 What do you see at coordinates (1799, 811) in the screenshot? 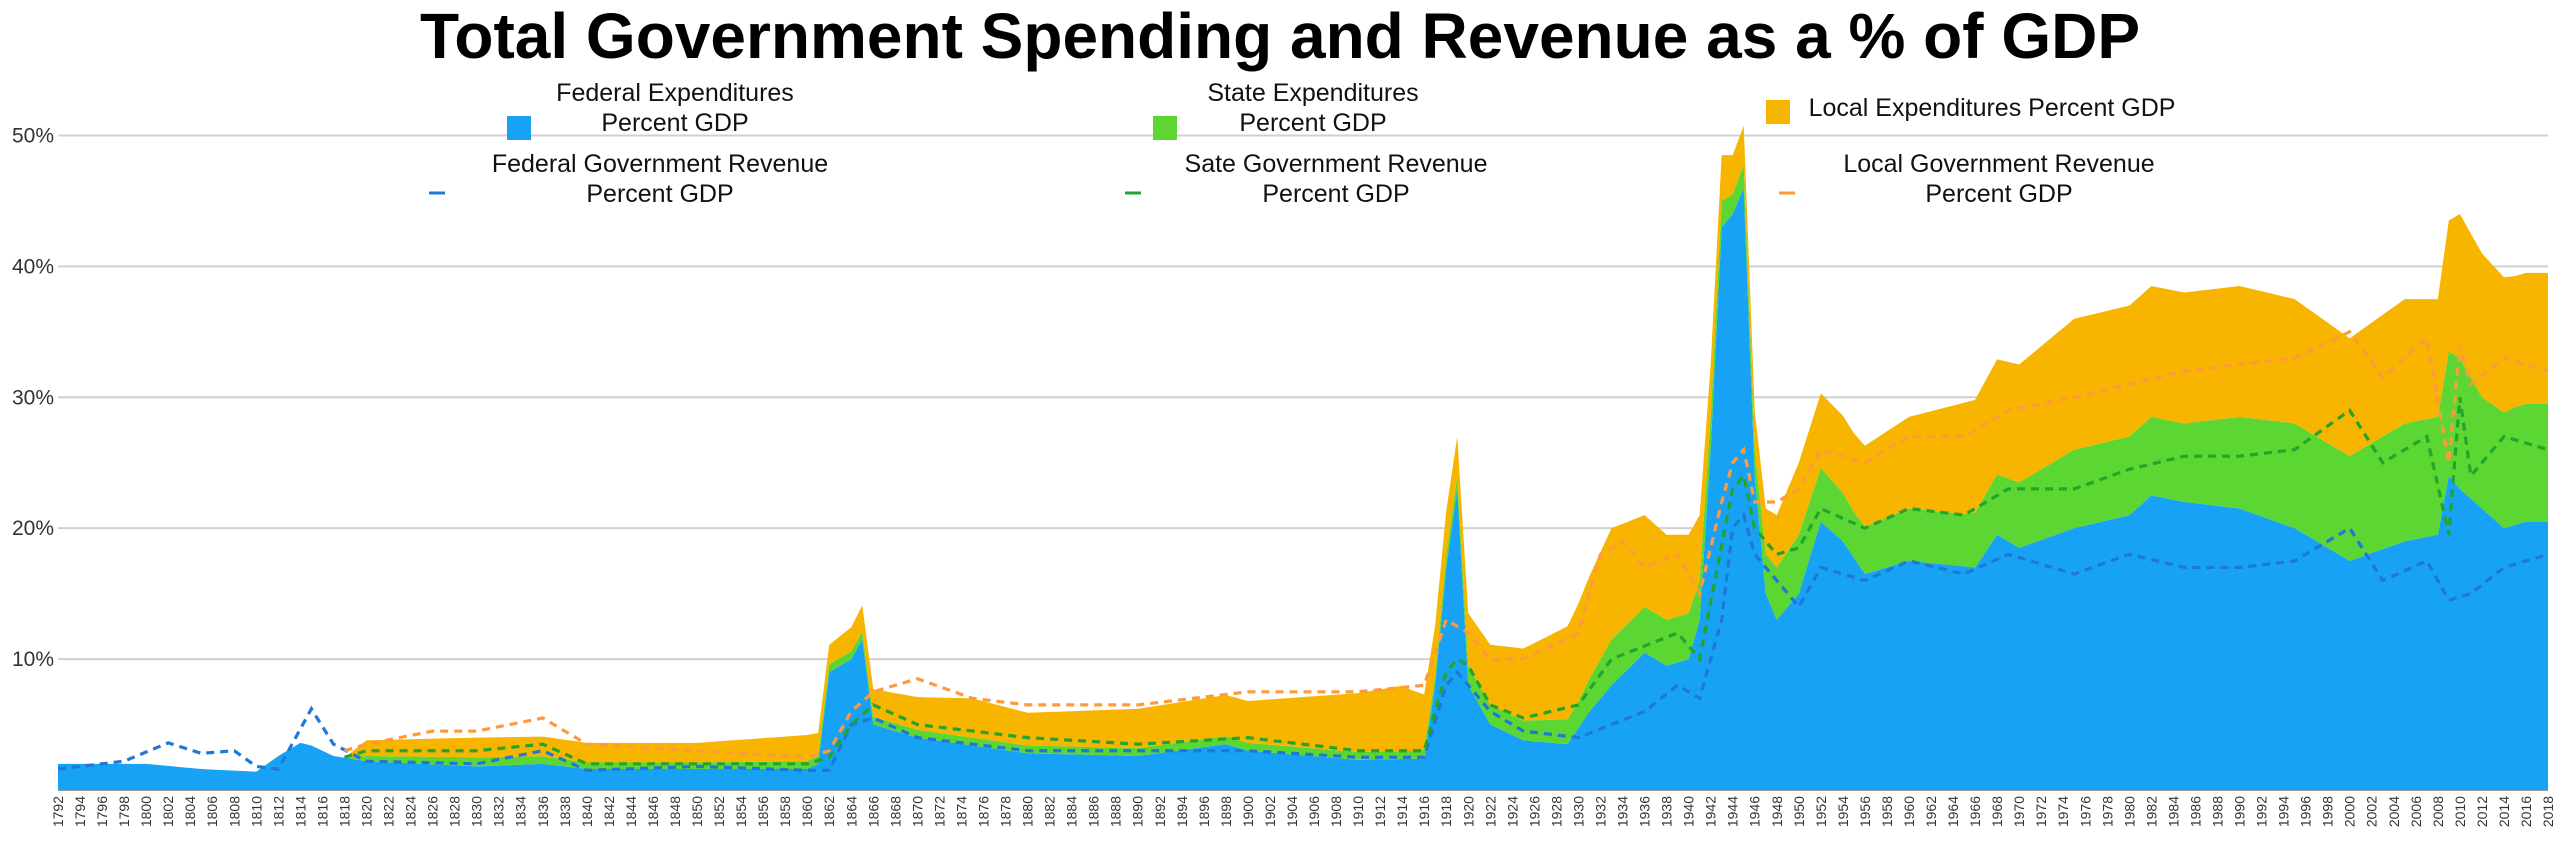
I see `x-tick-label: 1950` at bounding box center [1799, 811].